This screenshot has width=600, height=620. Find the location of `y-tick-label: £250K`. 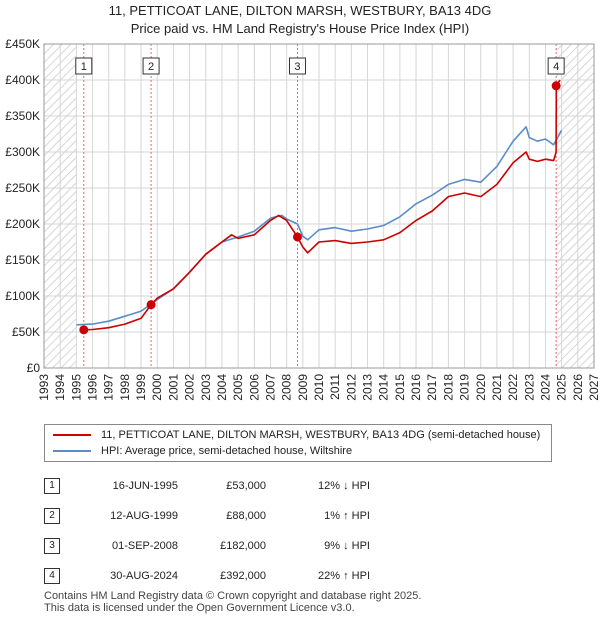

y-tick-label: £250K is located at coordinates (22, 188).